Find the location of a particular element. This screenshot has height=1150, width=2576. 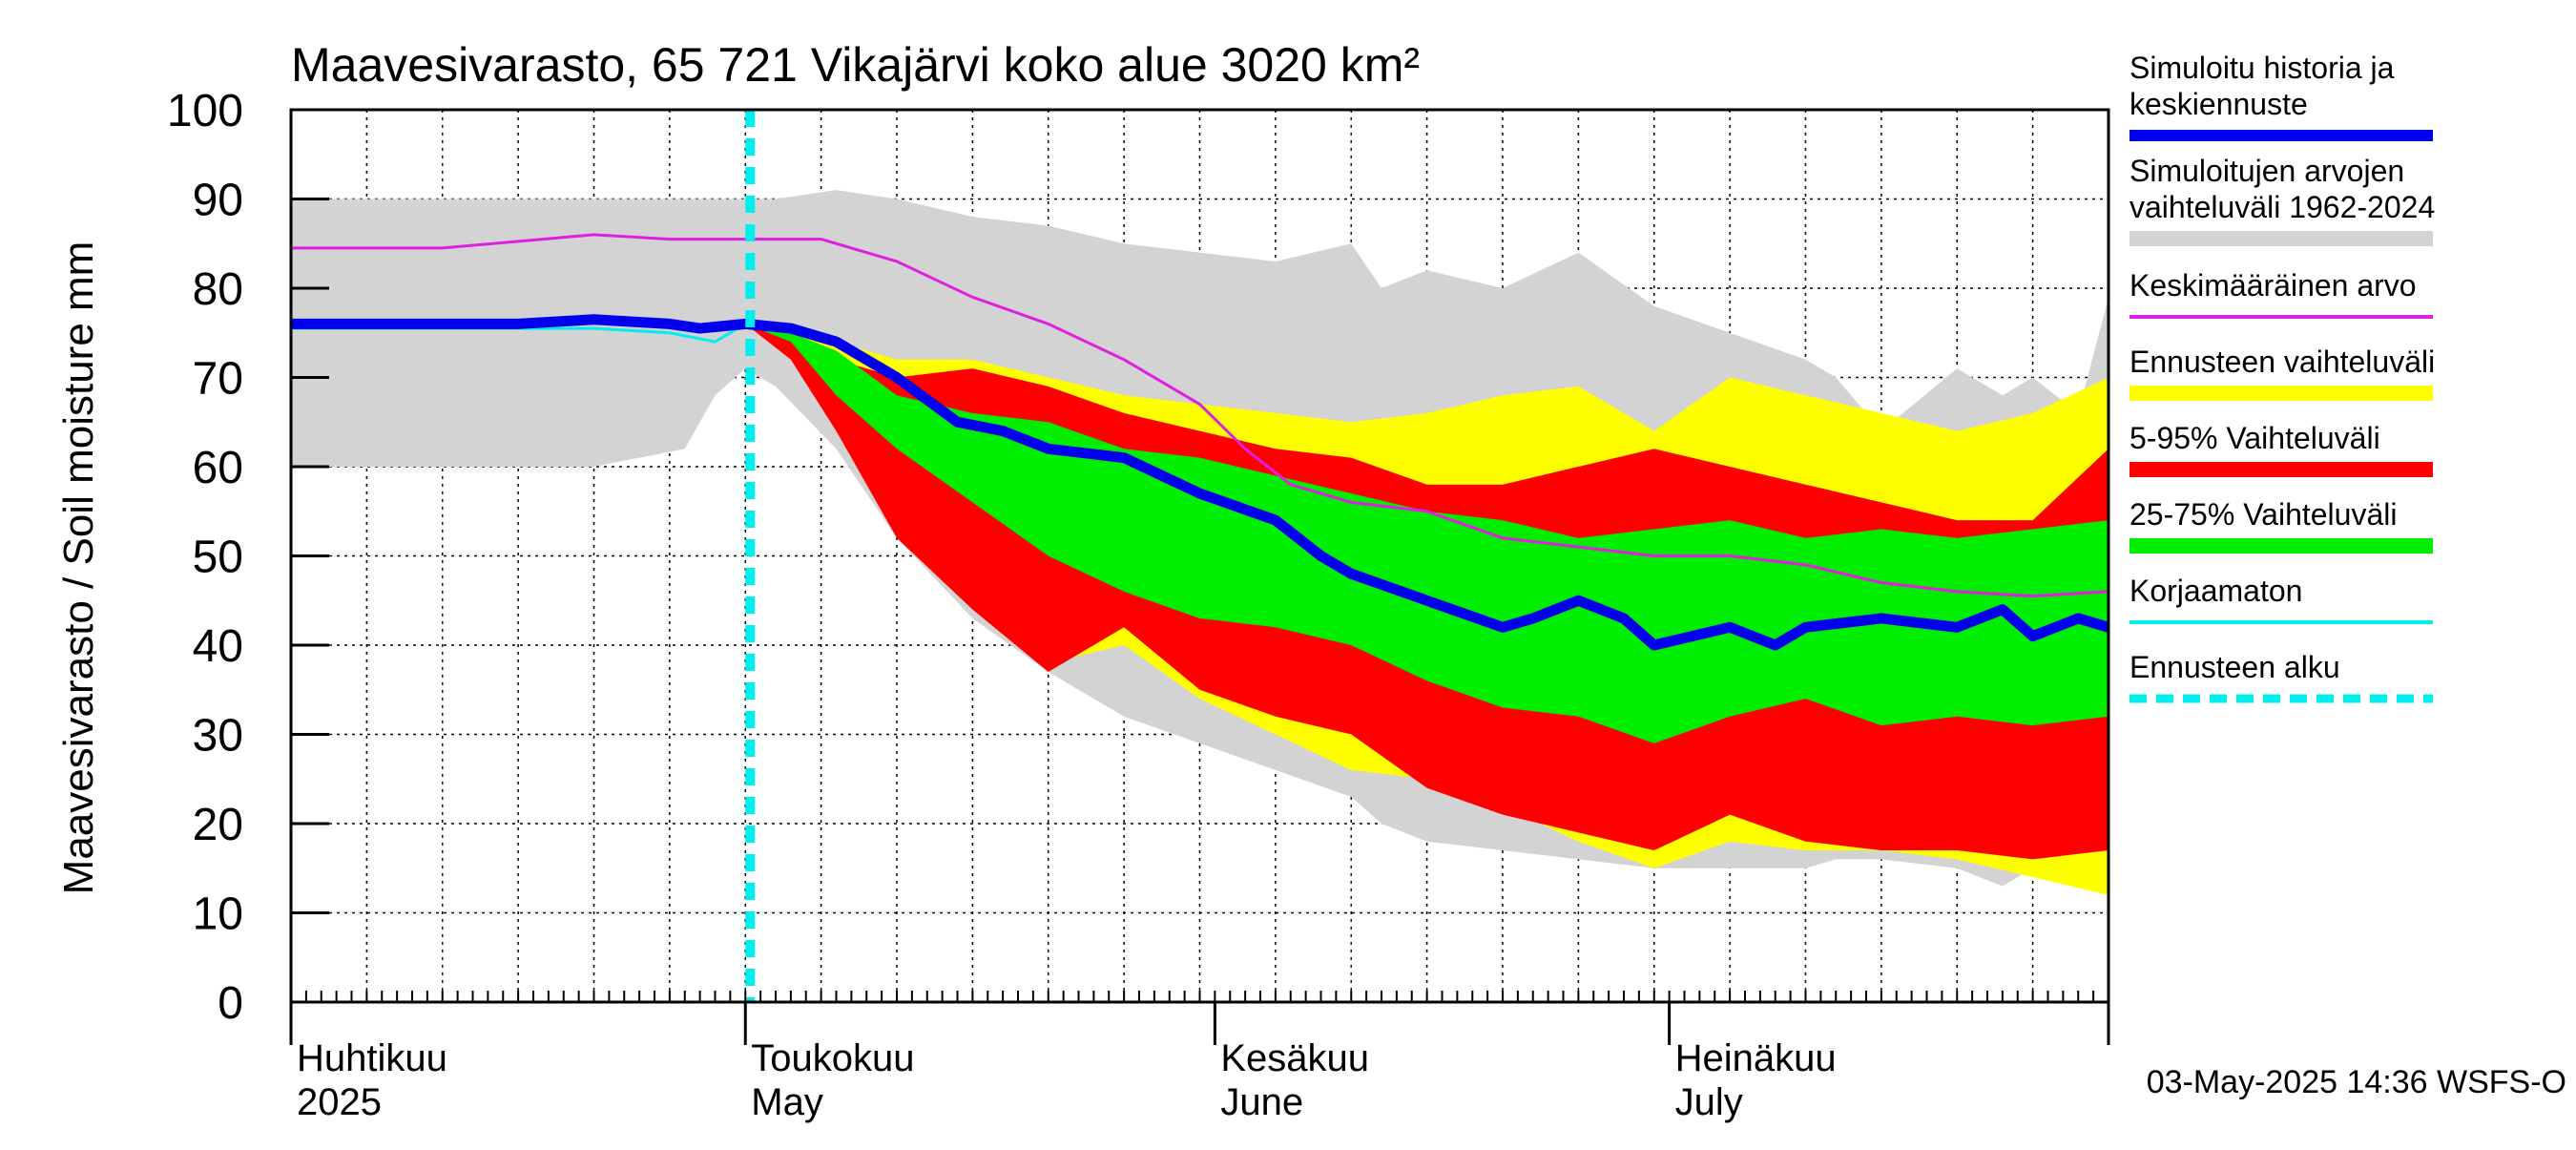

legend-label-3-0: Ennusteen vaihteluväli is located at coordinates (2282, 362).